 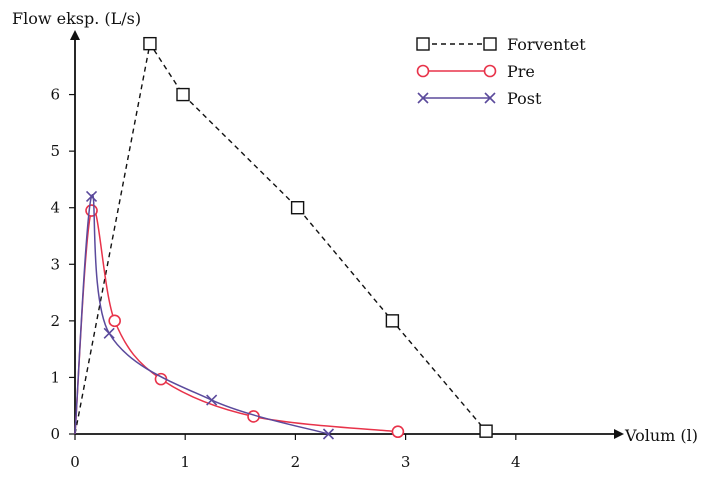 What do you see at coordinates (55, 264) in the screenshot?
I see `y-tick-label: 3` at bounding box center [55, 264].